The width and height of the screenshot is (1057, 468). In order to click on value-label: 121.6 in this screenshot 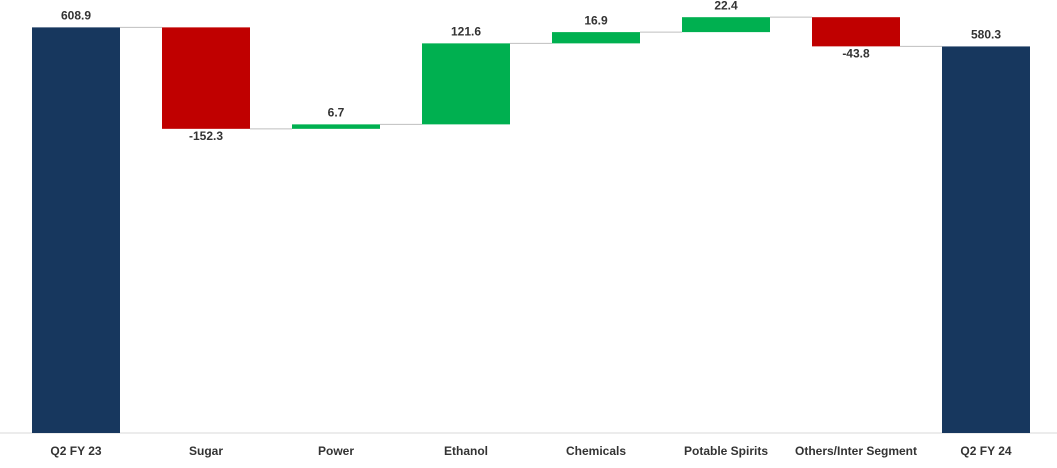, I will do `click(466, 32)`.